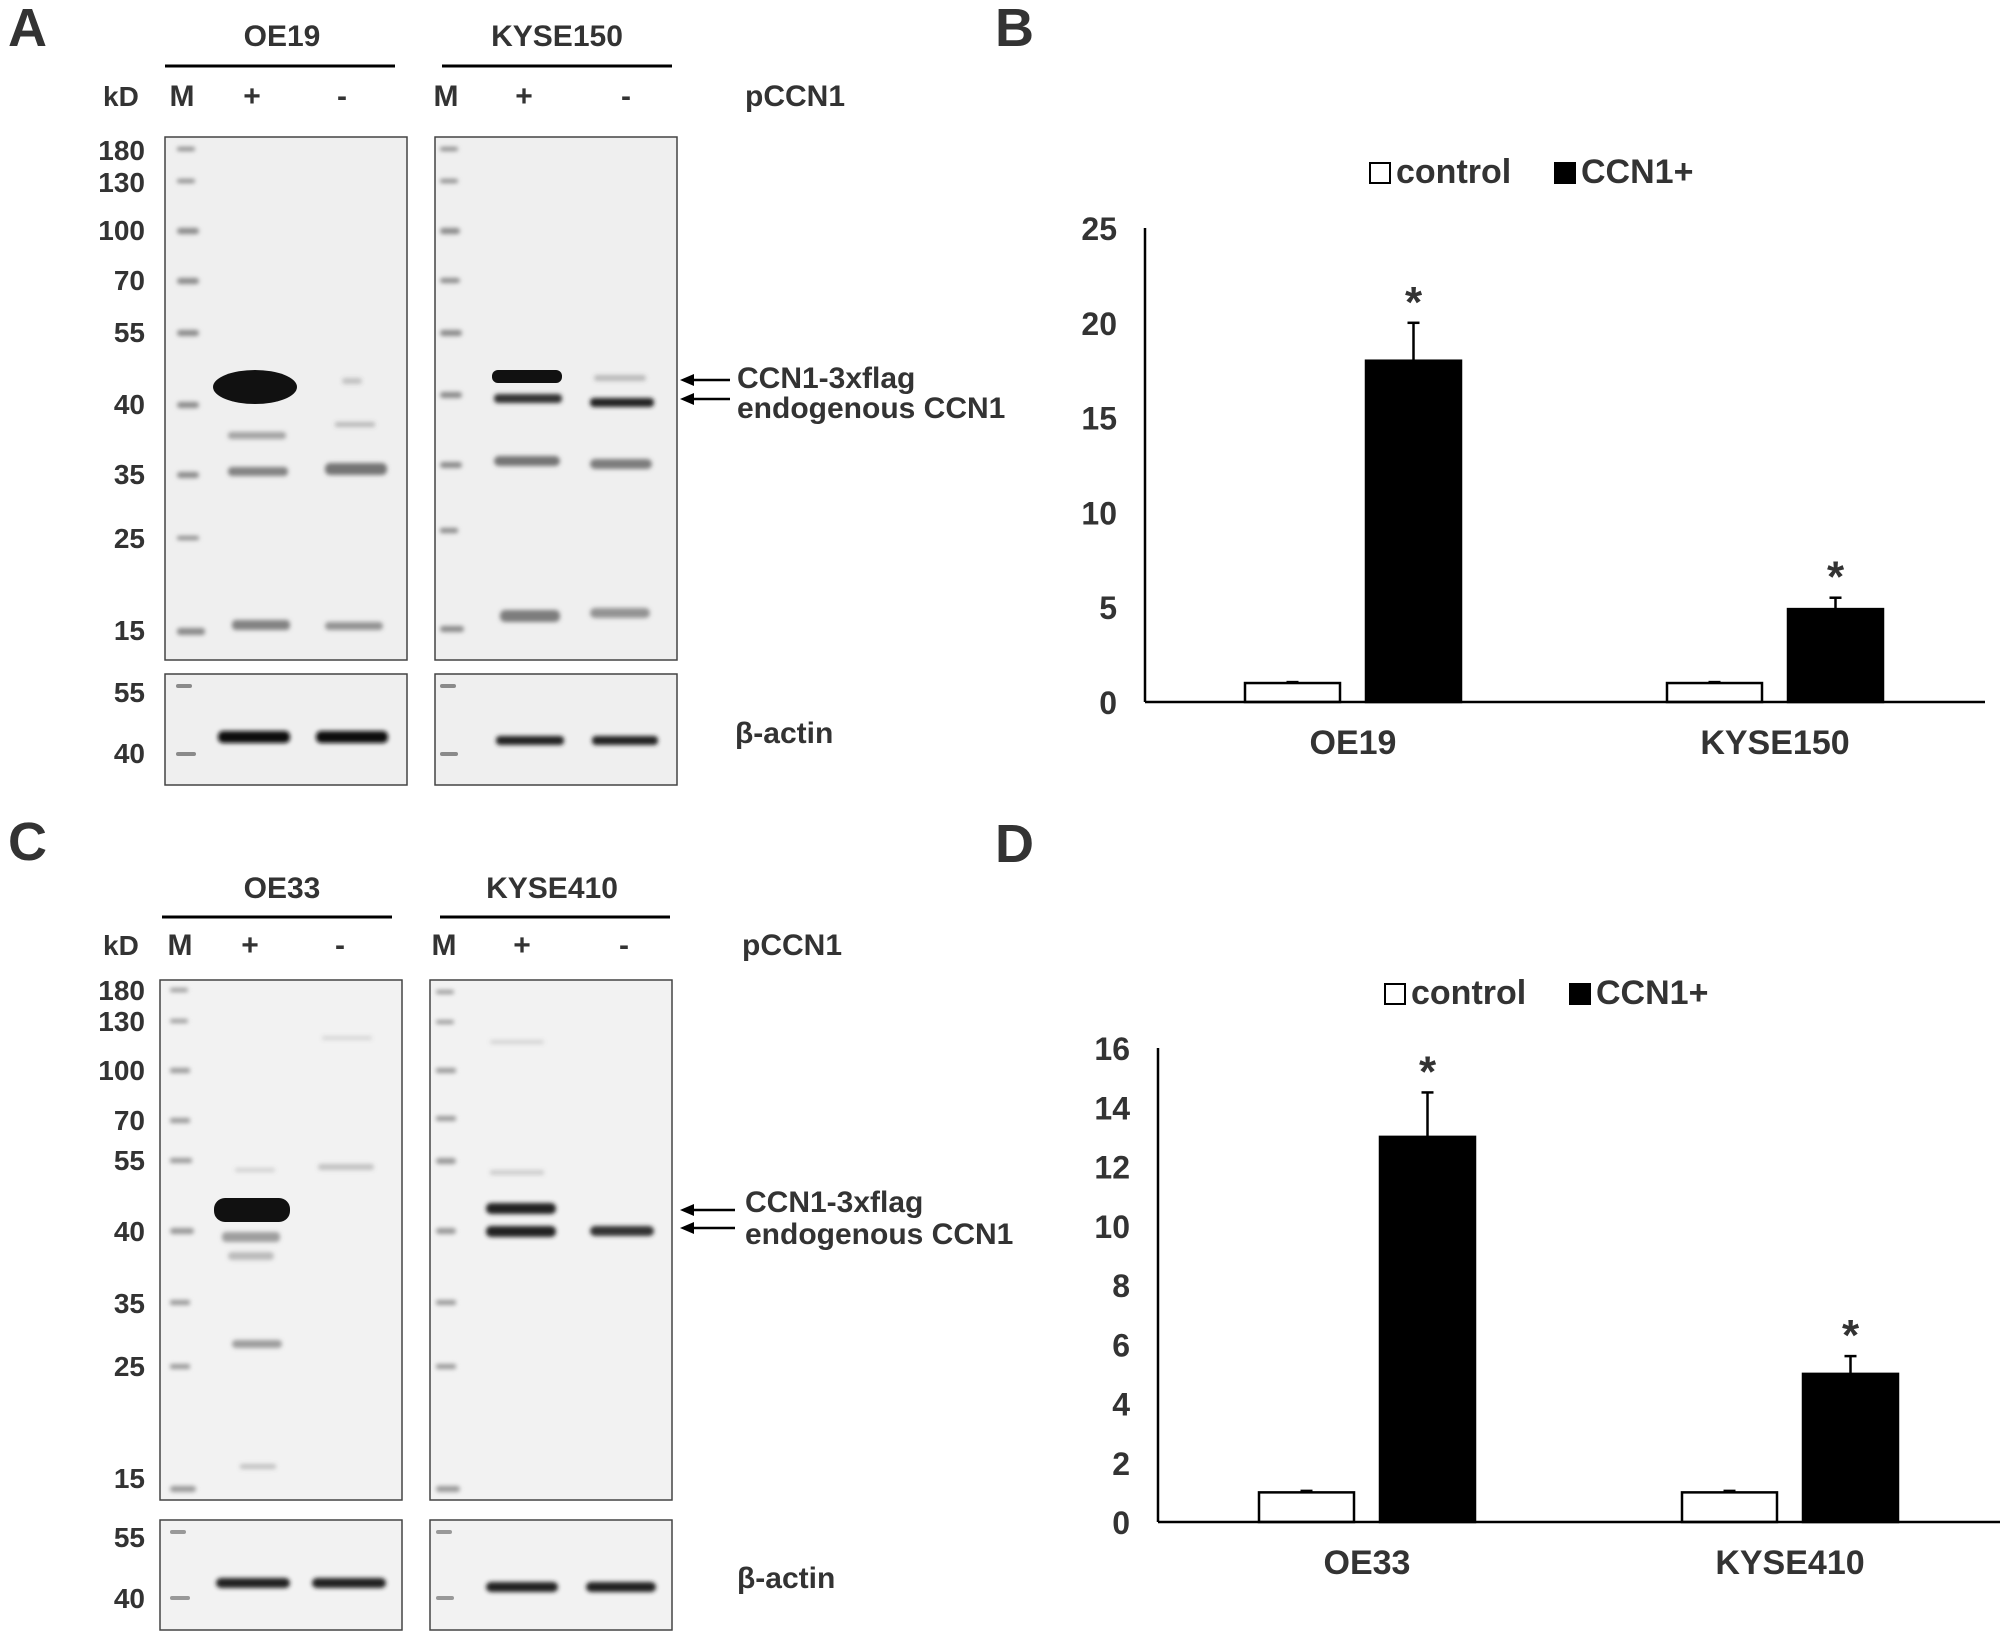 The image size is (2008, 1632). What do you see at coordinates (1353, 743) in the screenshot?
I see `x-tick-label: OE19` at bounding box center [1353, 743].